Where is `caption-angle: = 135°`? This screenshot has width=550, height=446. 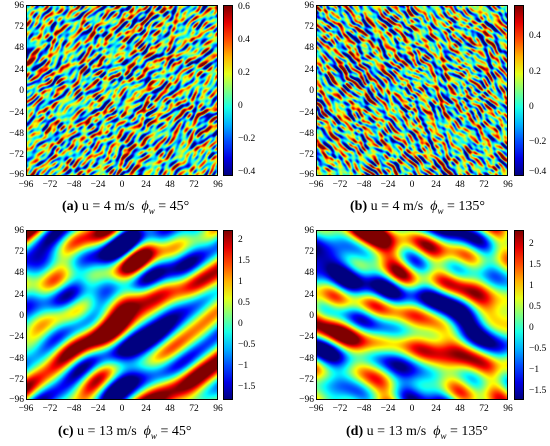
caption-angle: = 135° is located at coordinates (466, 206).